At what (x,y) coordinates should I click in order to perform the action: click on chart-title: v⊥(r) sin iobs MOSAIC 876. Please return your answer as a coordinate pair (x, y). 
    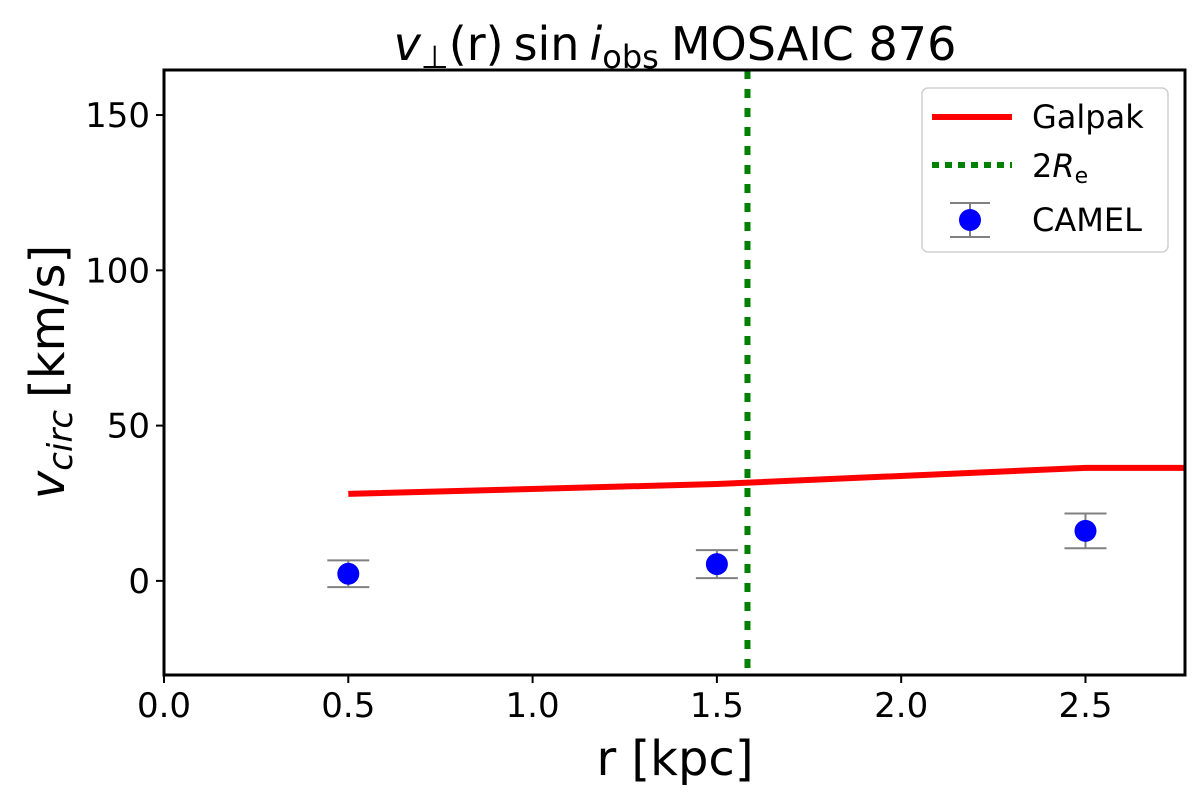
    Looking at the image, I should click on (675, 46).